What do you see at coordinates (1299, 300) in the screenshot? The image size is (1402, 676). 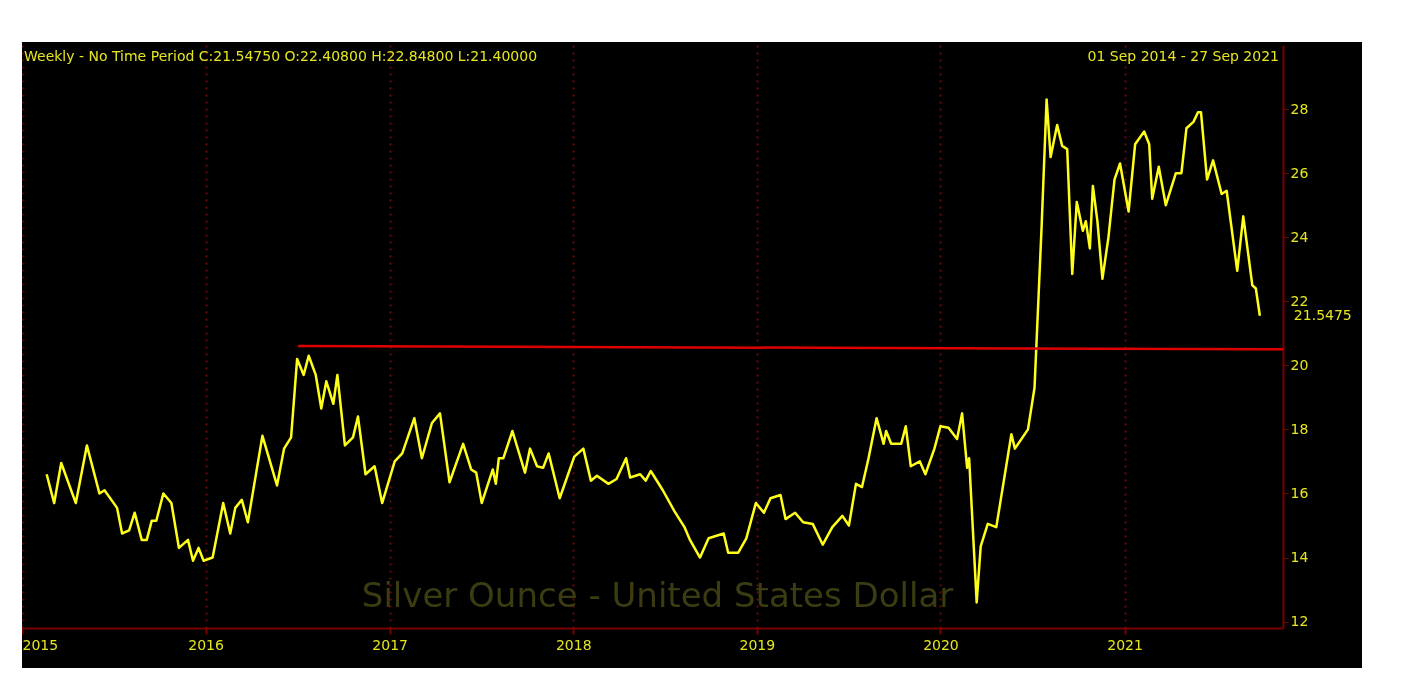 I see `y-tick-label: 22` at bounding box center [1299, 300].